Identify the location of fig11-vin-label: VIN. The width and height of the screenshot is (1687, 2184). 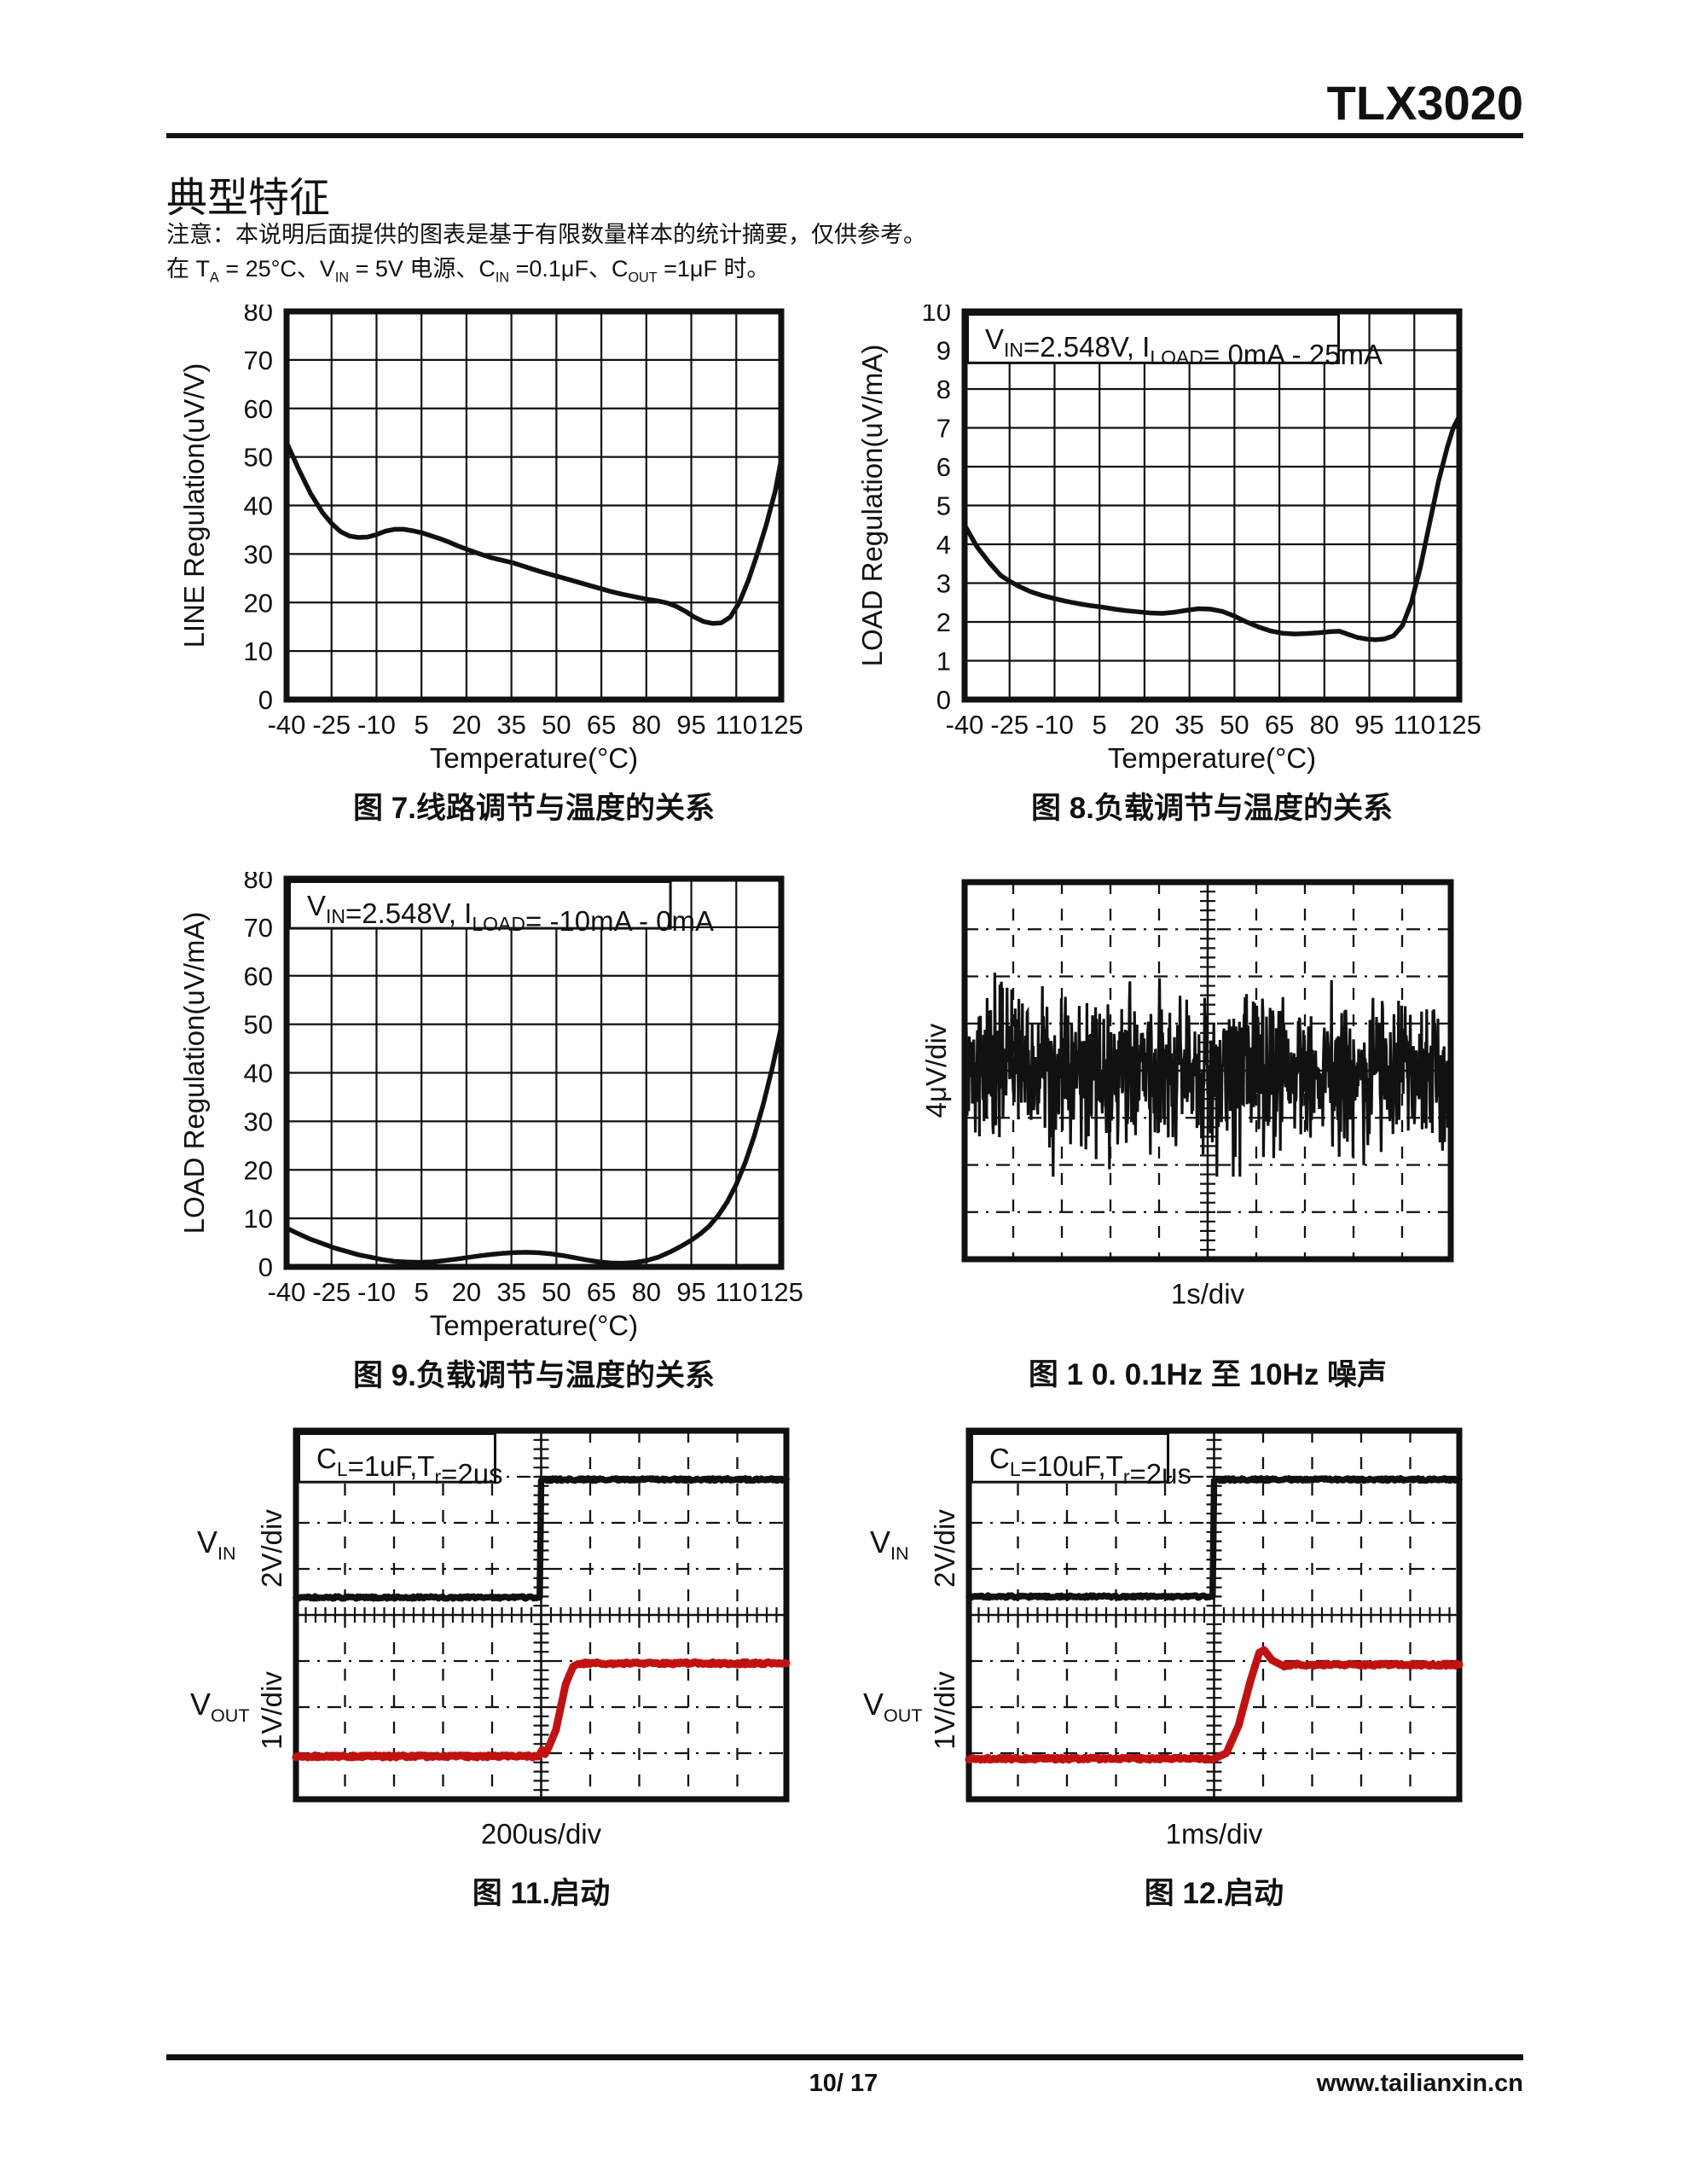
(217, 1545).